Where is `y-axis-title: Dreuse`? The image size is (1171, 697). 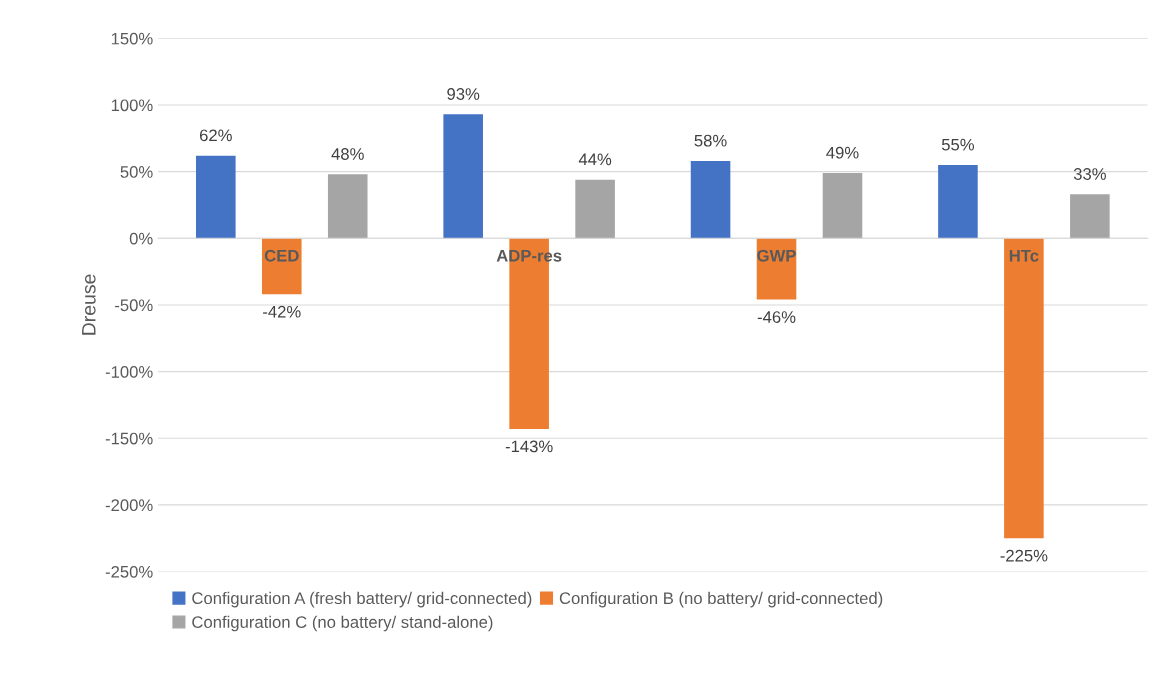 y-axis-title: Dreuse is located at coordinates (89, 304).